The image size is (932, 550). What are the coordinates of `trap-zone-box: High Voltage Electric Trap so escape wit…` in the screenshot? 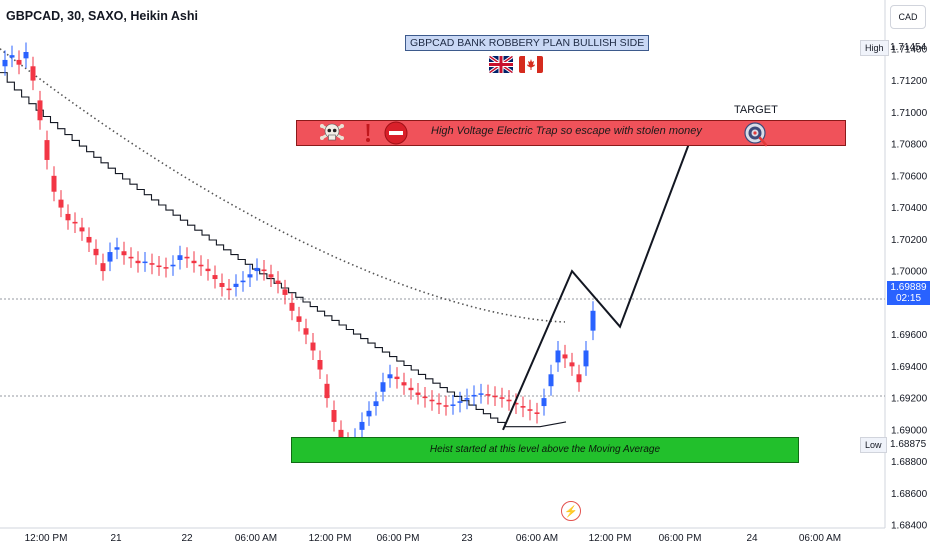 It's located at (571, 133).